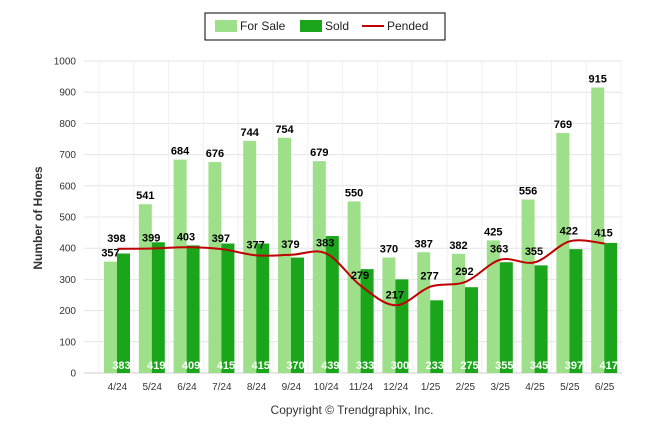  Describe the element at coordinates (255, 245) in the screenshot. I see `data-label-pended: 377` at that location.